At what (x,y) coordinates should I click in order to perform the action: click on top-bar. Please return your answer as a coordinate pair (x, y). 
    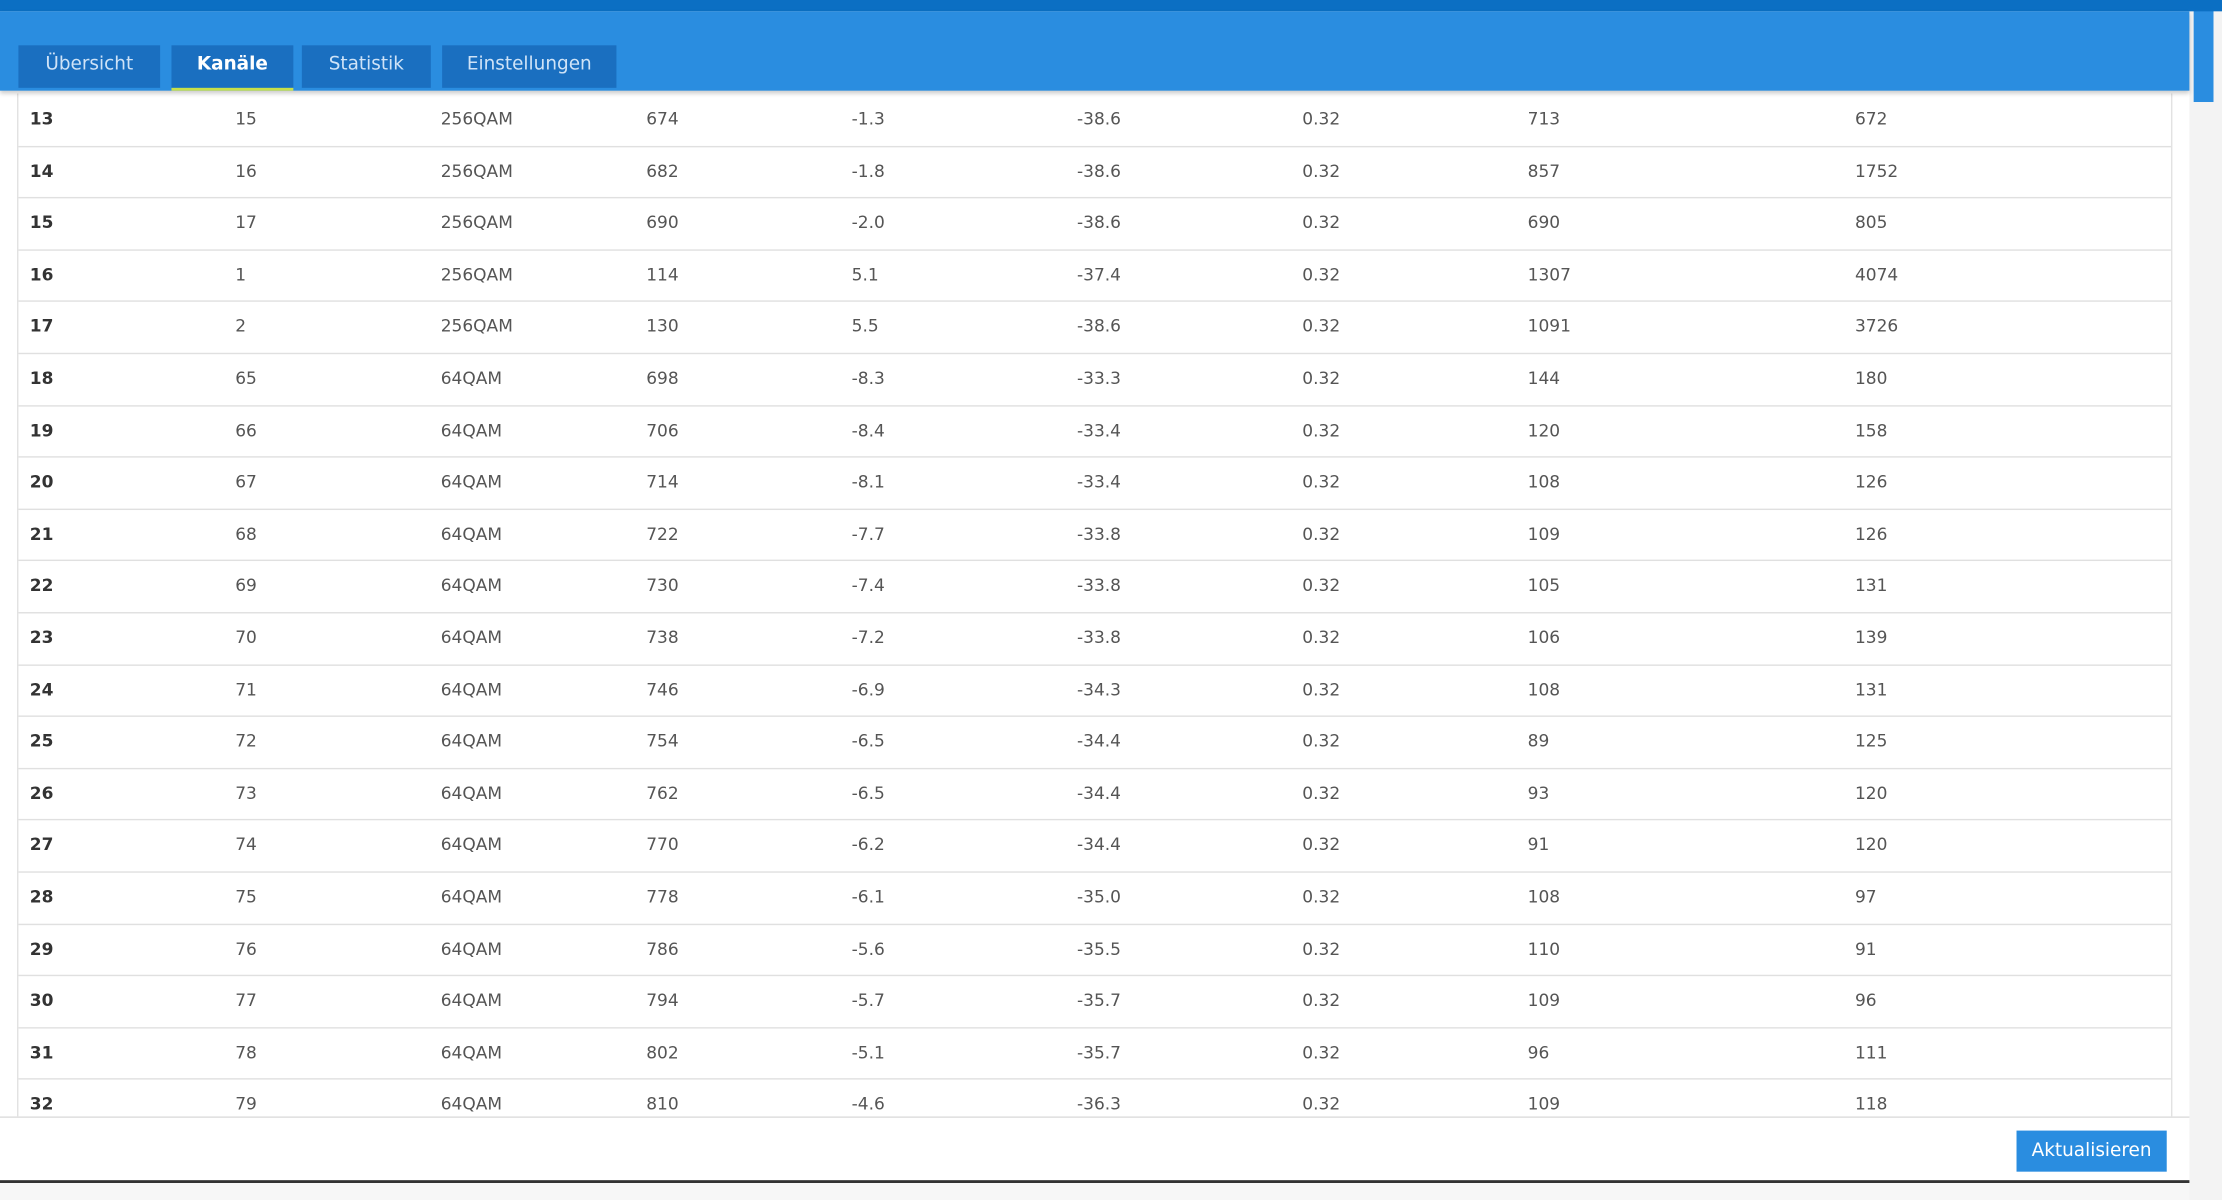
    Looking at the image, I should click on (1111, 6).